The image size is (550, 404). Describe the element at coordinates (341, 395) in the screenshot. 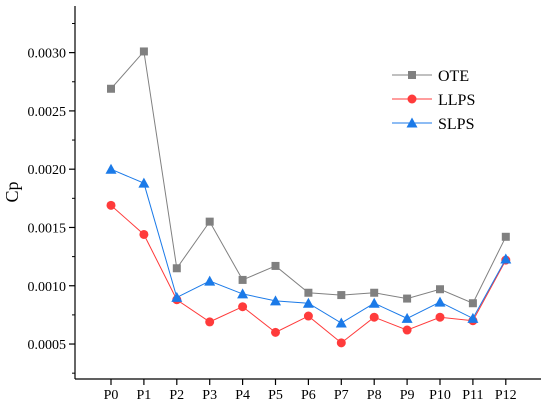

I see `x-tick-label: P7` at that location.